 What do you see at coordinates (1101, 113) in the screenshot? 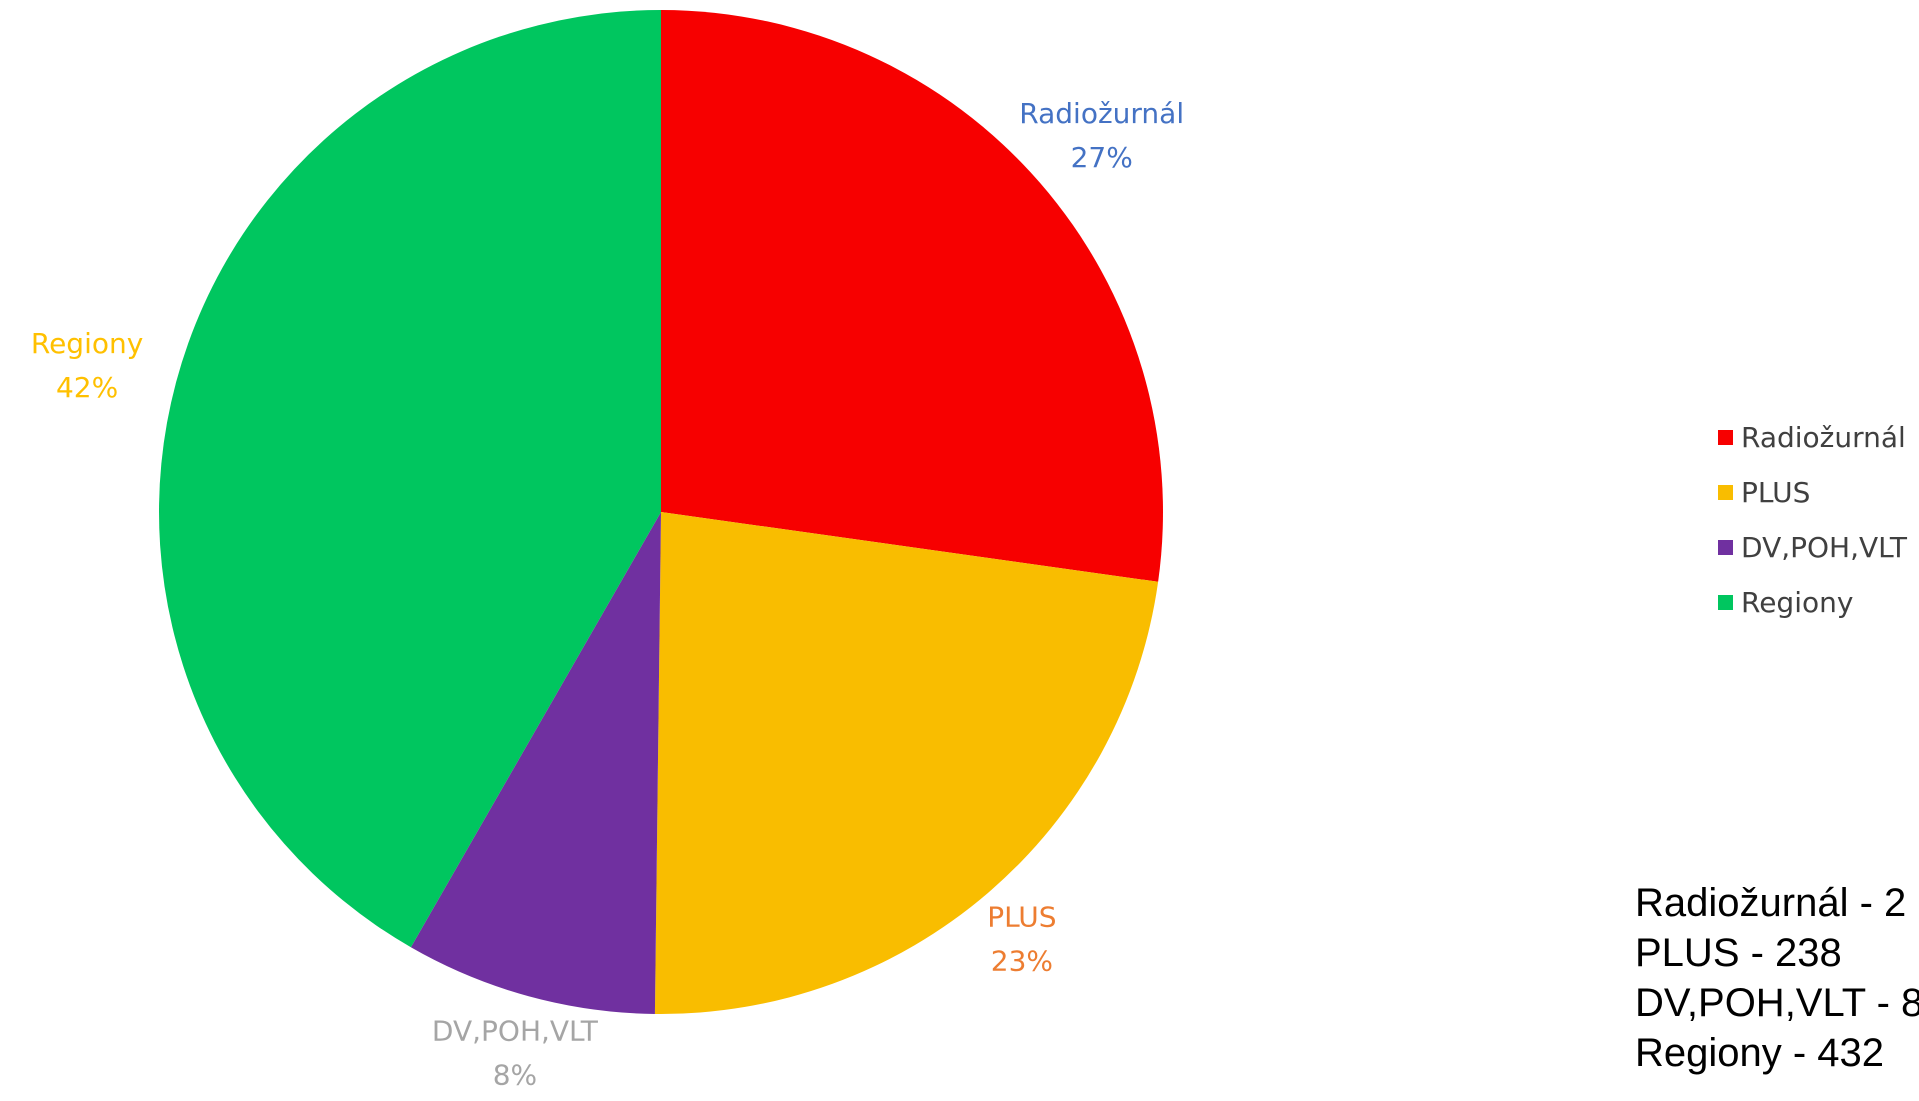
I see `data-label-name-radiozurnal: Radiožurnál` at bounding box center [1101, 113].